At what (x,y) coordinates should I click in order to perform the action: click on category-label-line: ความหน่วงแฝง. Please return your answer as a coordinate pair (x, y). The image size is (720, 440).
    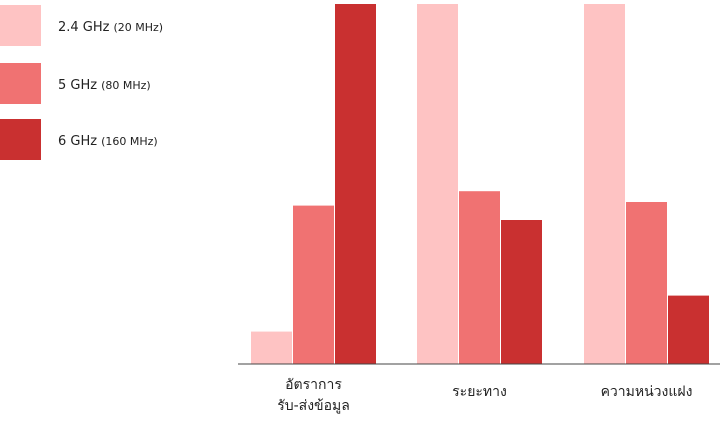
    Looking at the image, I should click on (647, 392).